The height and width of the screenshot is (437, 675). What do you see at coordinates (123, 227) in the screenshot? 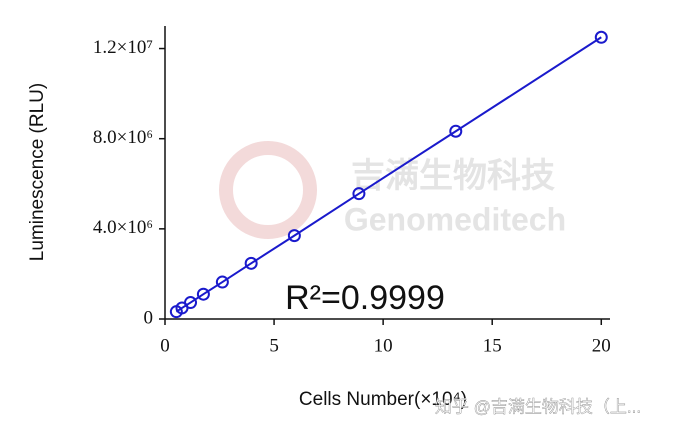
I see `y-tick-label: 4.0×10⁶` at bounding box center [123, 227].